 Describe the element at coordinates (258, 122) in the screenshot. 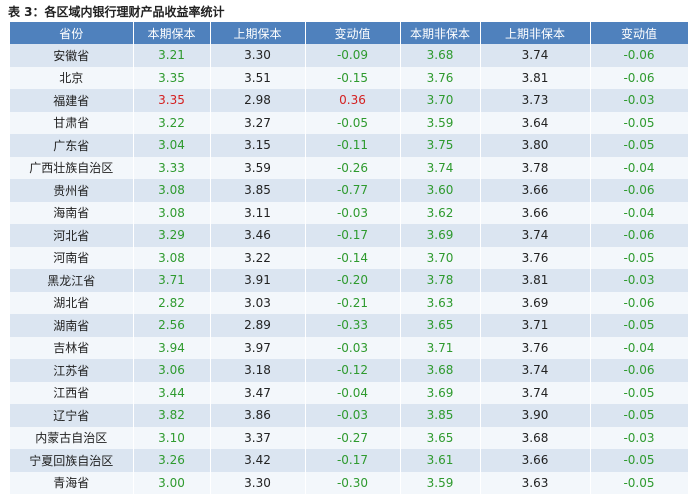

I see `value-cell: 3.27` at that location.